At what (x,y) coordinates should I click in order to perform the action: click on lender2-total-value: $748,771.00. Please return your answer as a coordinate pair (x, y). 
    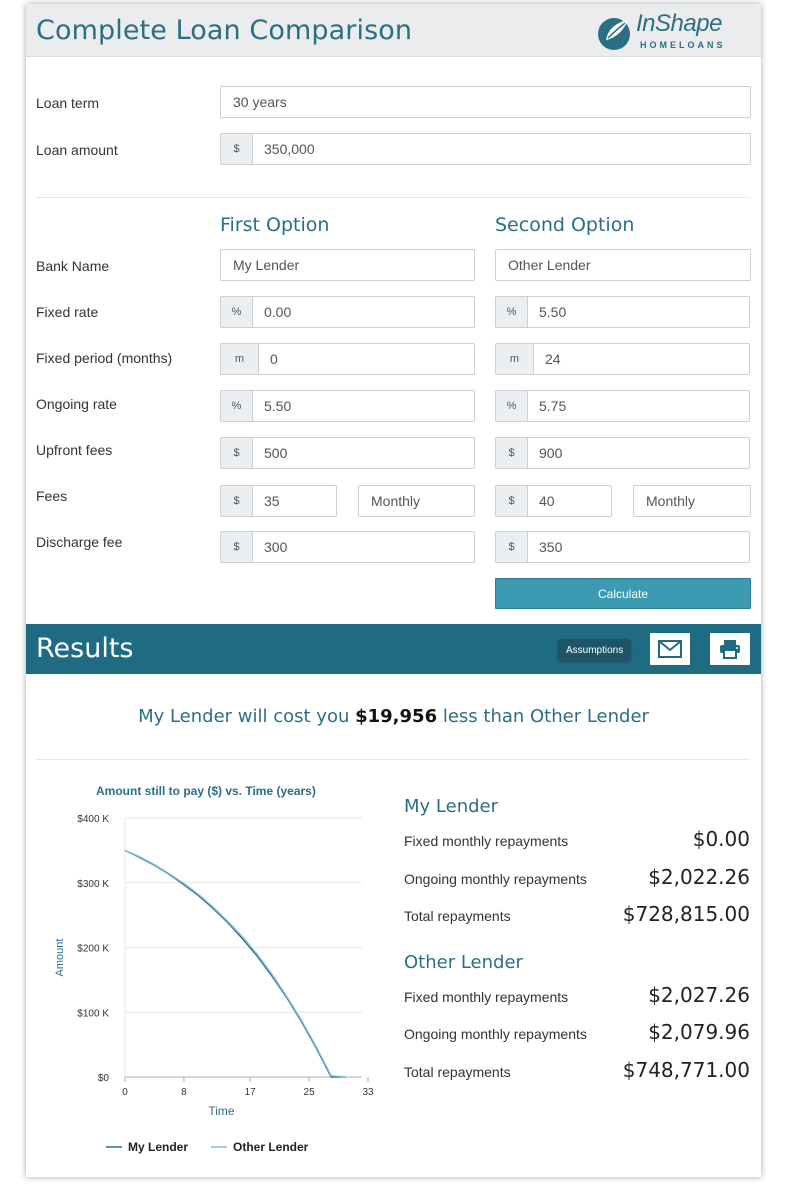
    Looking at the image, I should click on (686, 1070).